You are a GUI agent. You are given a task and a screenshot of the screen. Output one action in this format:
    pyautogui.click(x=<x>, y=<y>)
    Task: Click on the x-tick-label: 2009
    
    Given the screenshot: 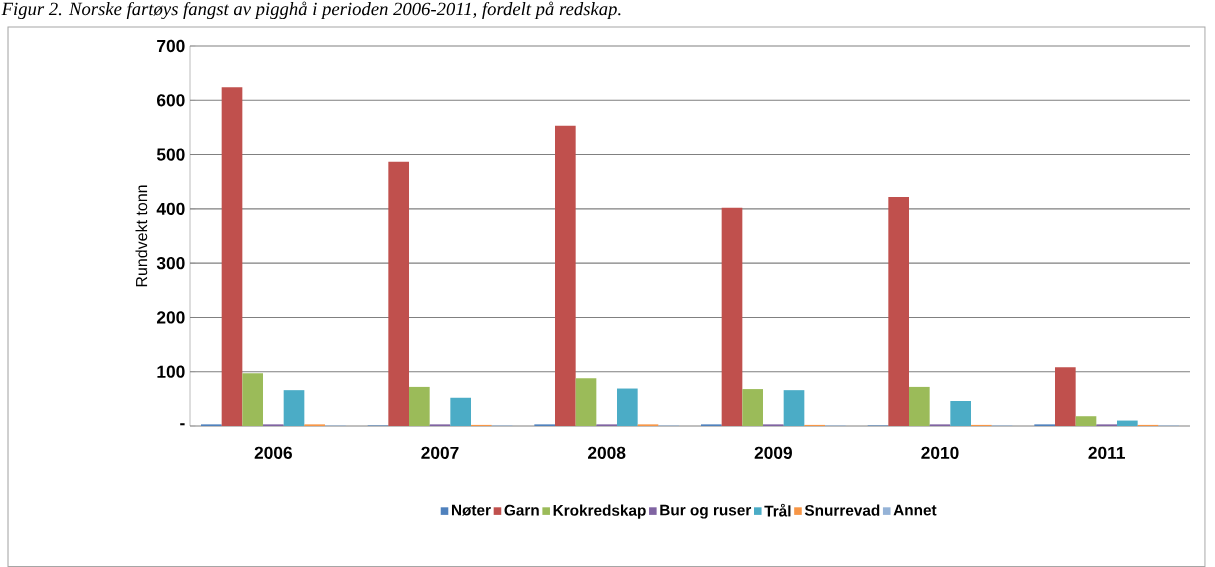 What is the action you would take?
    pyautogui.click(x=773, y=452)
    